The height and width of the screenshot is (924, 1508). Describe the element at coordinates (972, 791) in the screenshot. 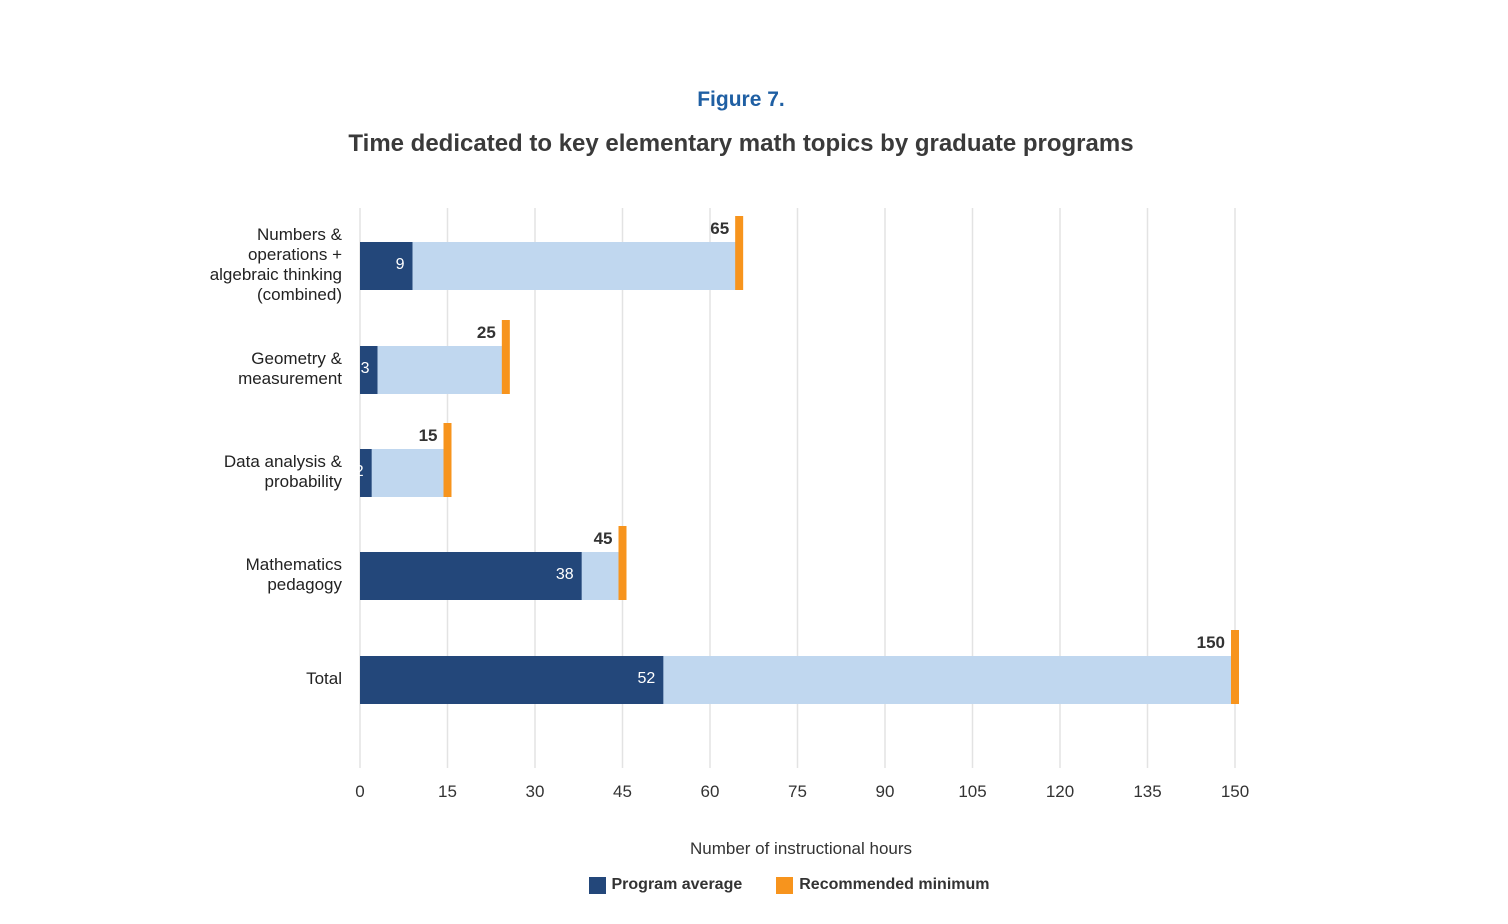

I see `x-tick-label: 105` at that location.